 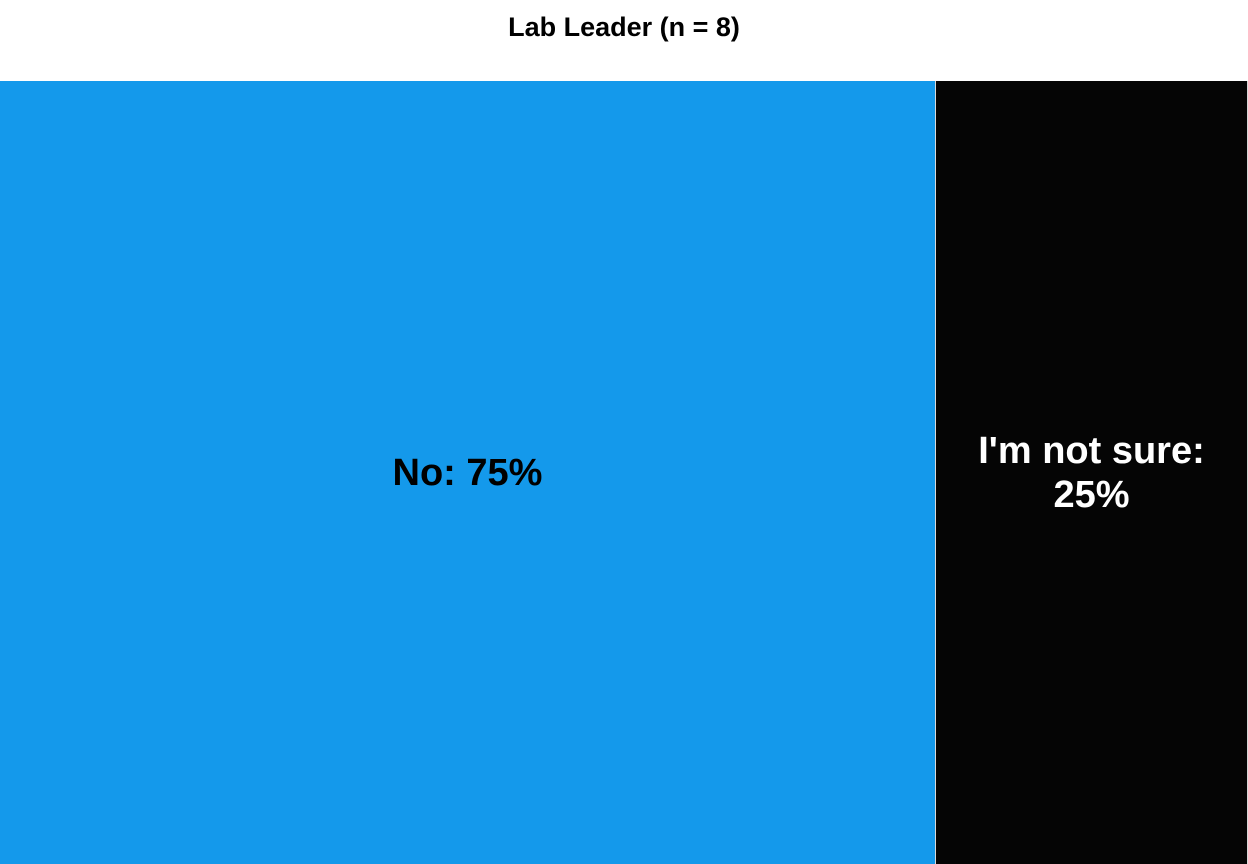 I want to click on chart-title: Lab Leader (n = 8), so click(x=624, y=27).